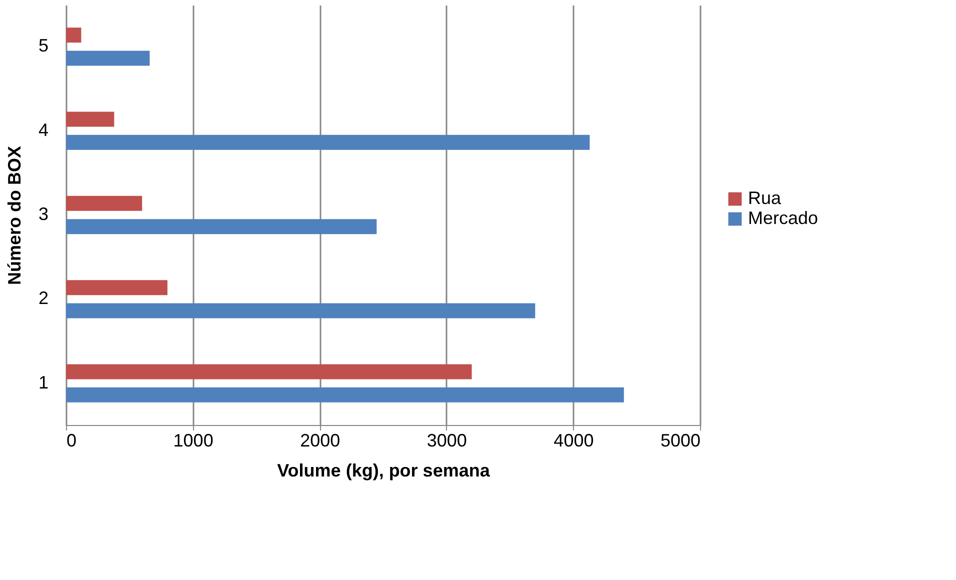  I want to click on y-tick-label: 2, so click(43, 298).